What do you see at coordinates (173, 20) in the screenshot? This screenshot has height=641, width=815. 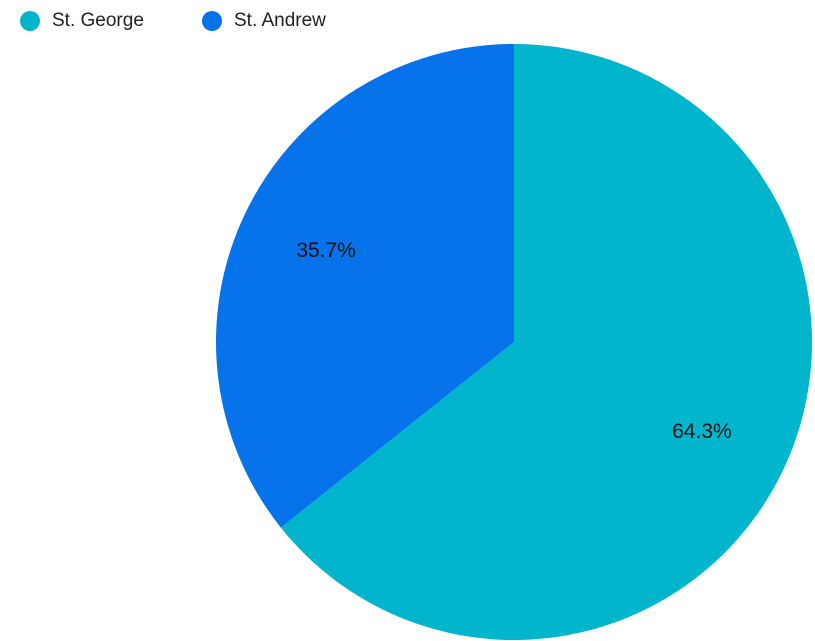 I see `legend: St. George St. Andrew` at bounding box center [173, 20].